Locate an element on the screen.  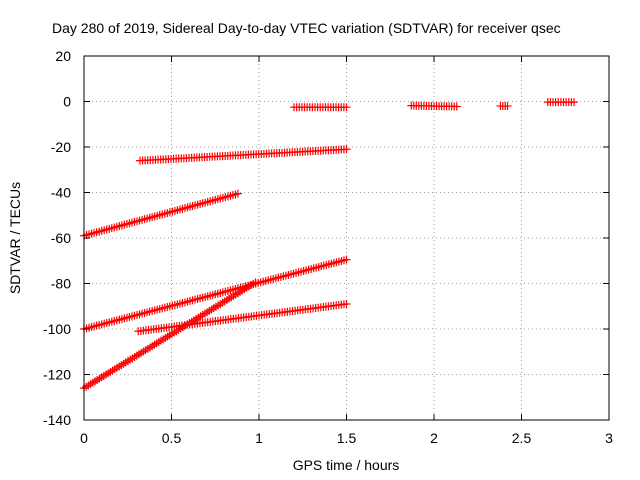
y-tick-label: -80 is located at coordinates (61, 284).